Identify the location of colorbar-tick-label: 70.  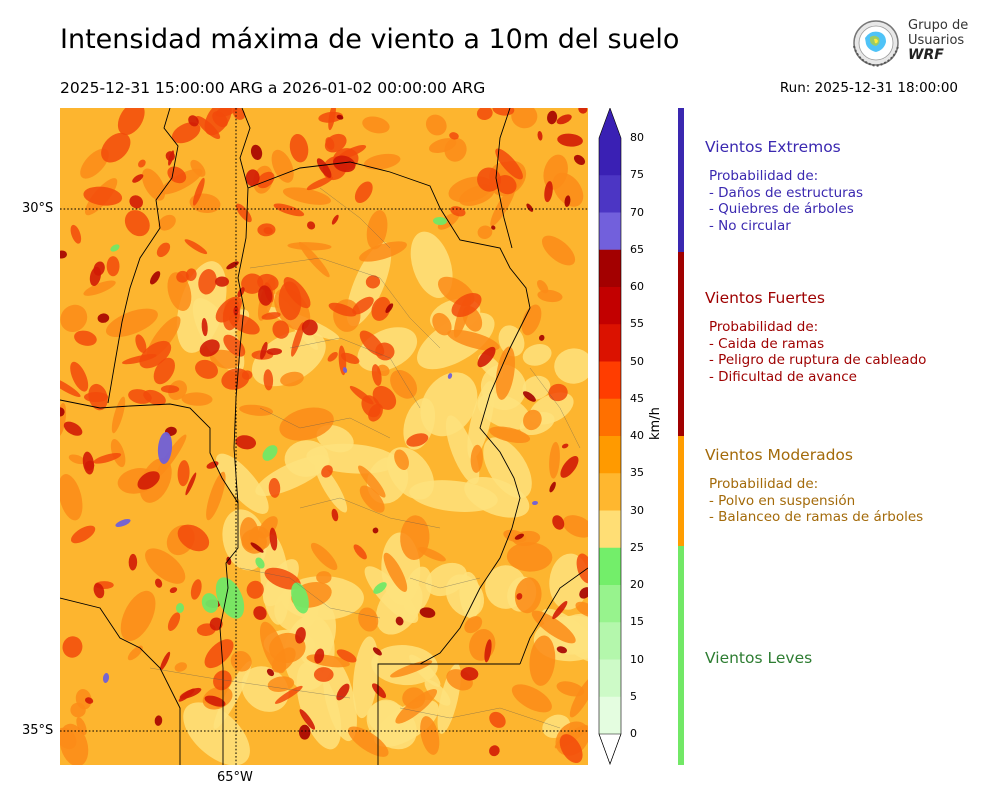
(637, 212).